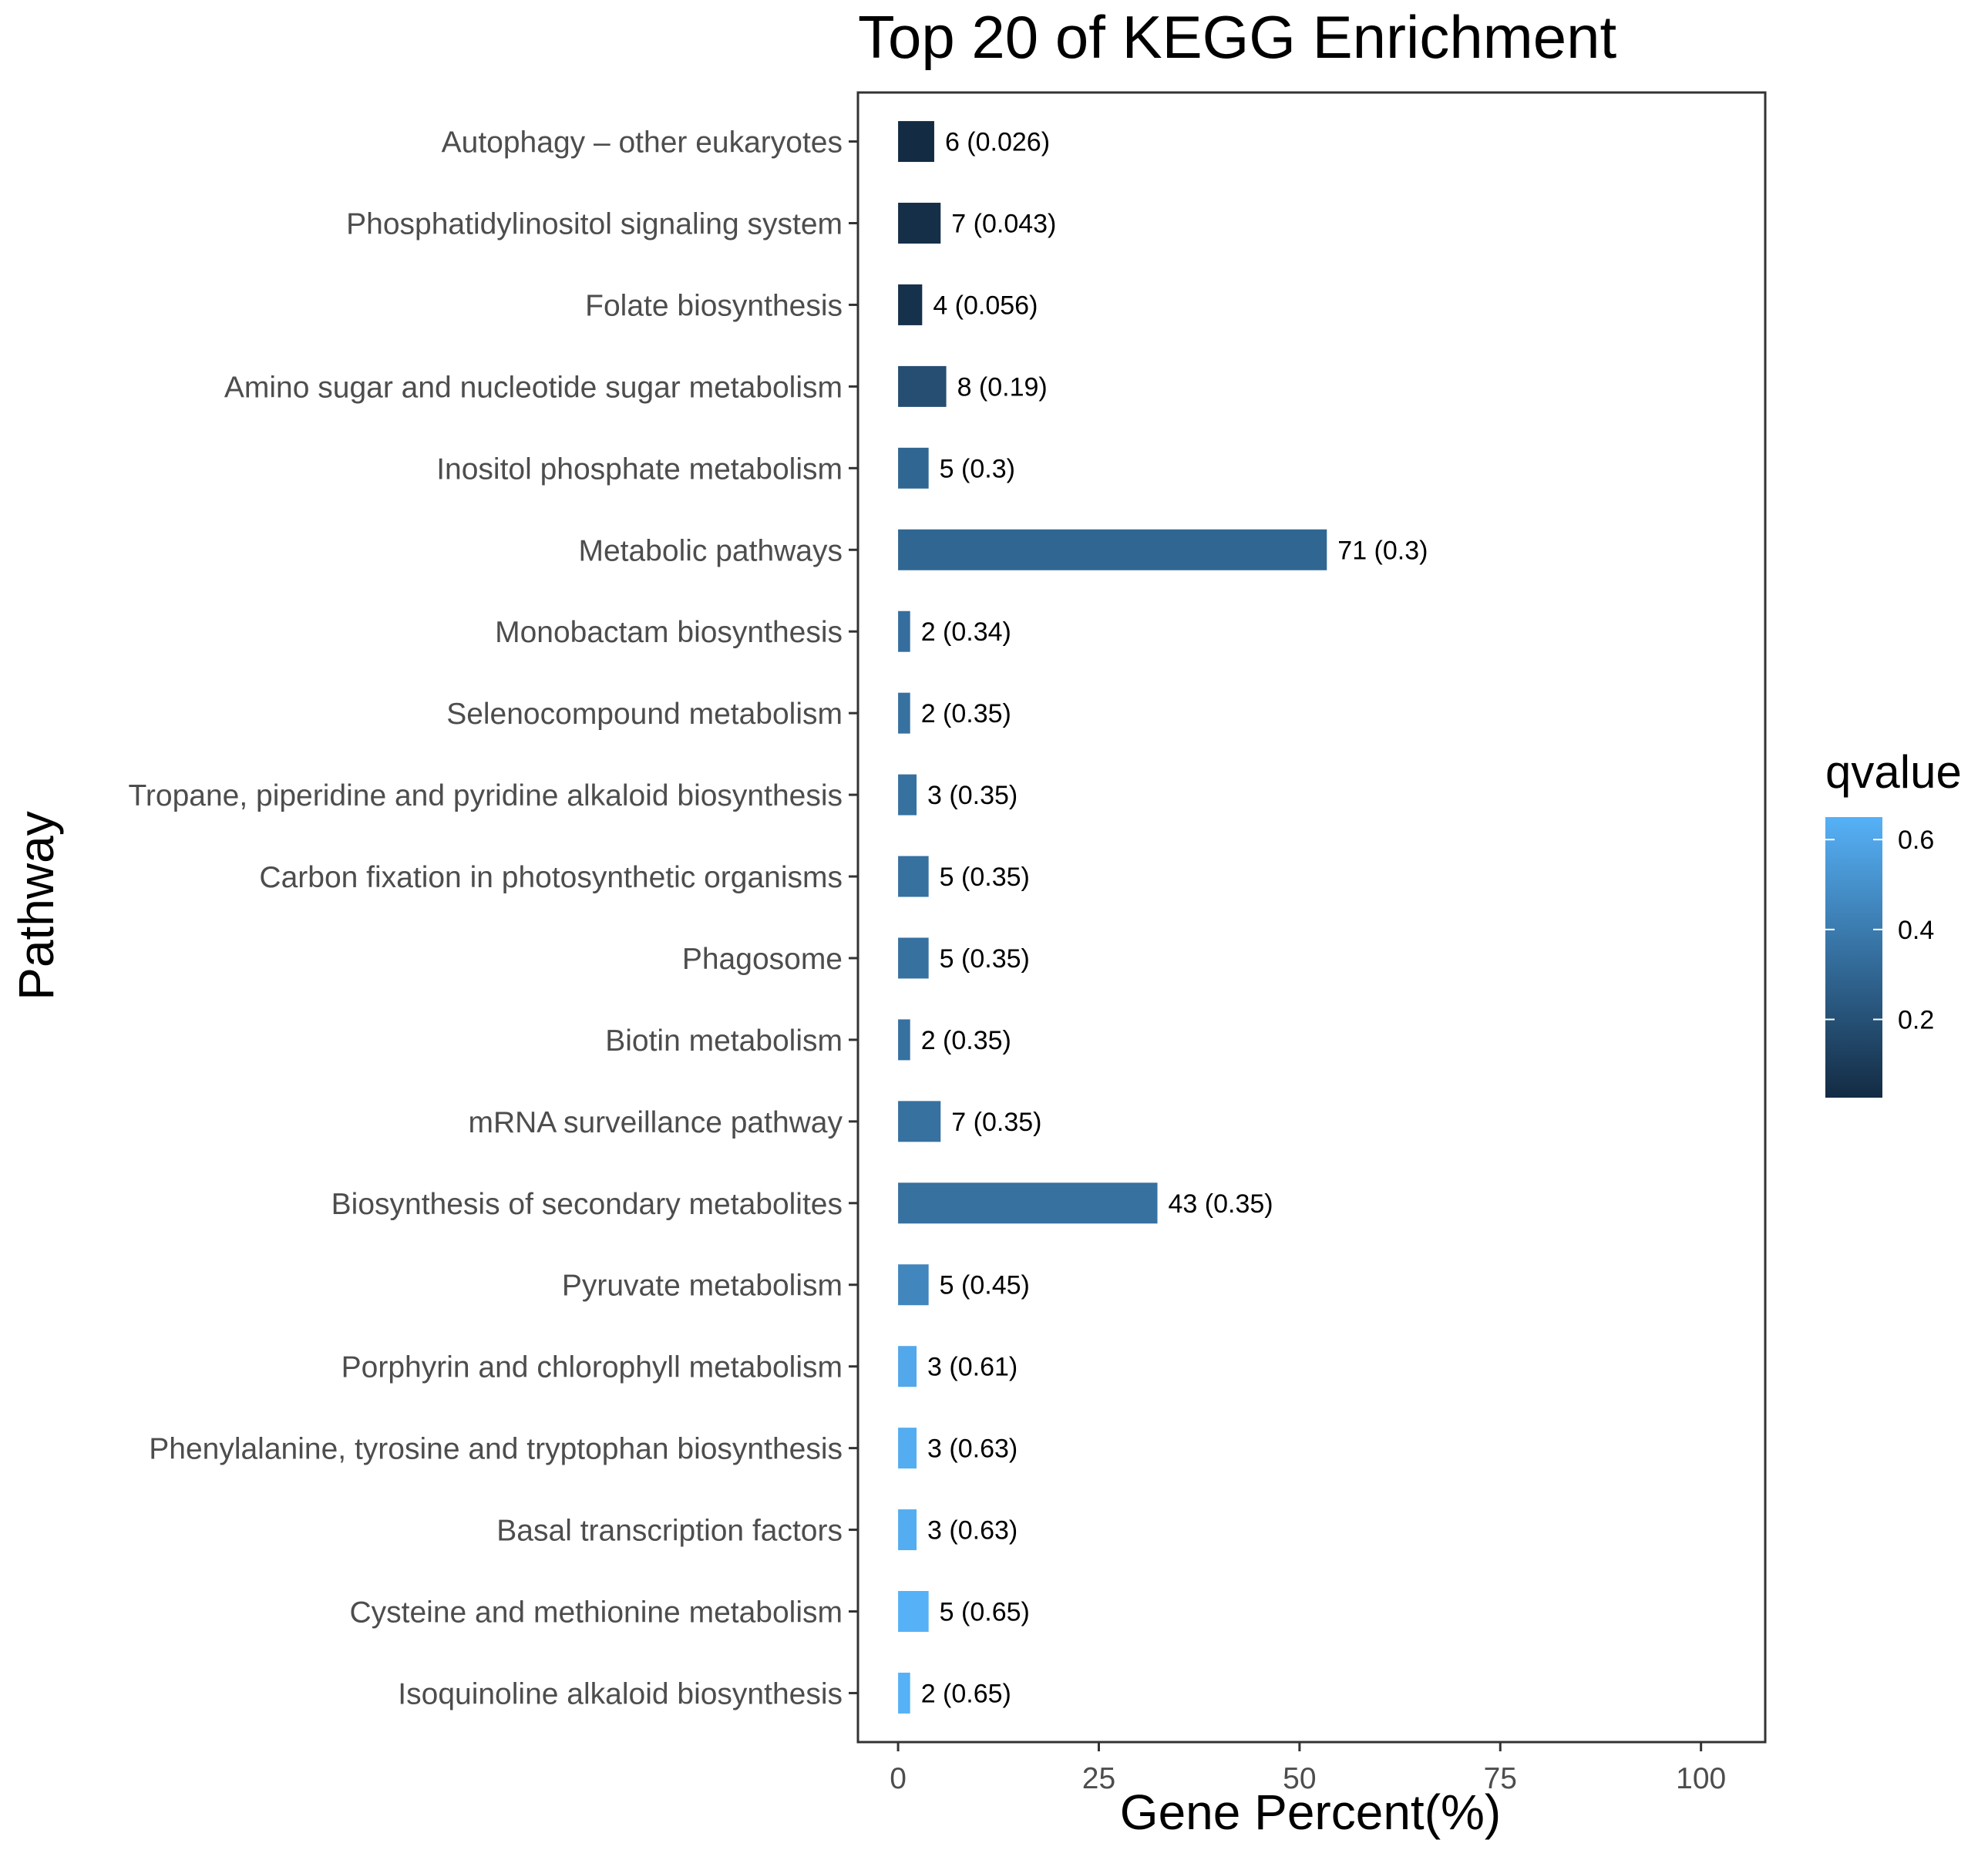  What do you see at coordinates (644, 715) in the screenshot?
I see `pathway-label: Selenocompound metabolism` at bounding box center [644, 715].